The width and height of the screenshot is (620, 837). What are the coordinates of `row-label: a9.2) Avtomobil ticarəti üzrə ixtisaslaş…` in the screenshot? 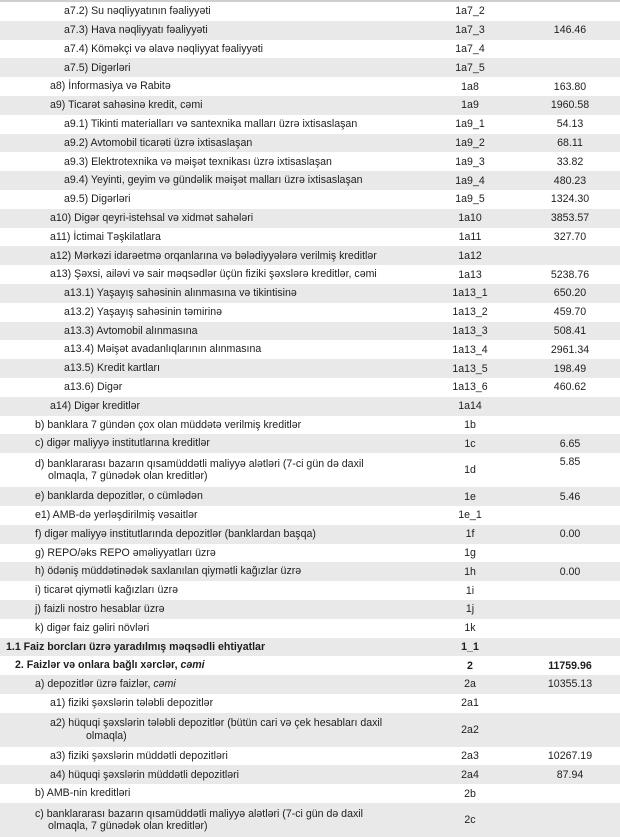 It's located at (210, 143).